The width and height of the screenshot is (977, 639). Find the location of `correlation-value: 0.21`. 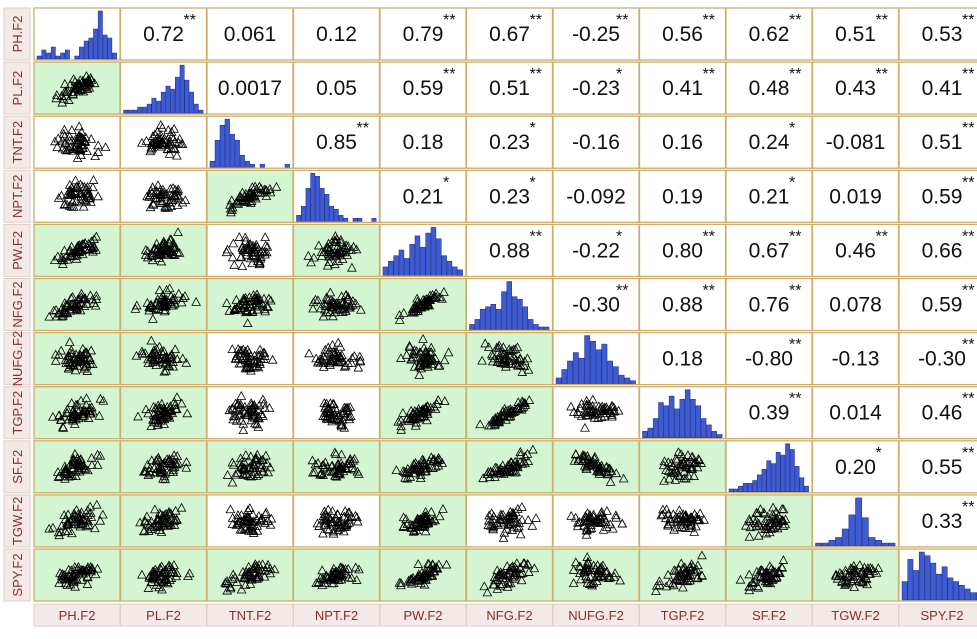

correlation-value: 0.21 is located at coordinates (769, 196).